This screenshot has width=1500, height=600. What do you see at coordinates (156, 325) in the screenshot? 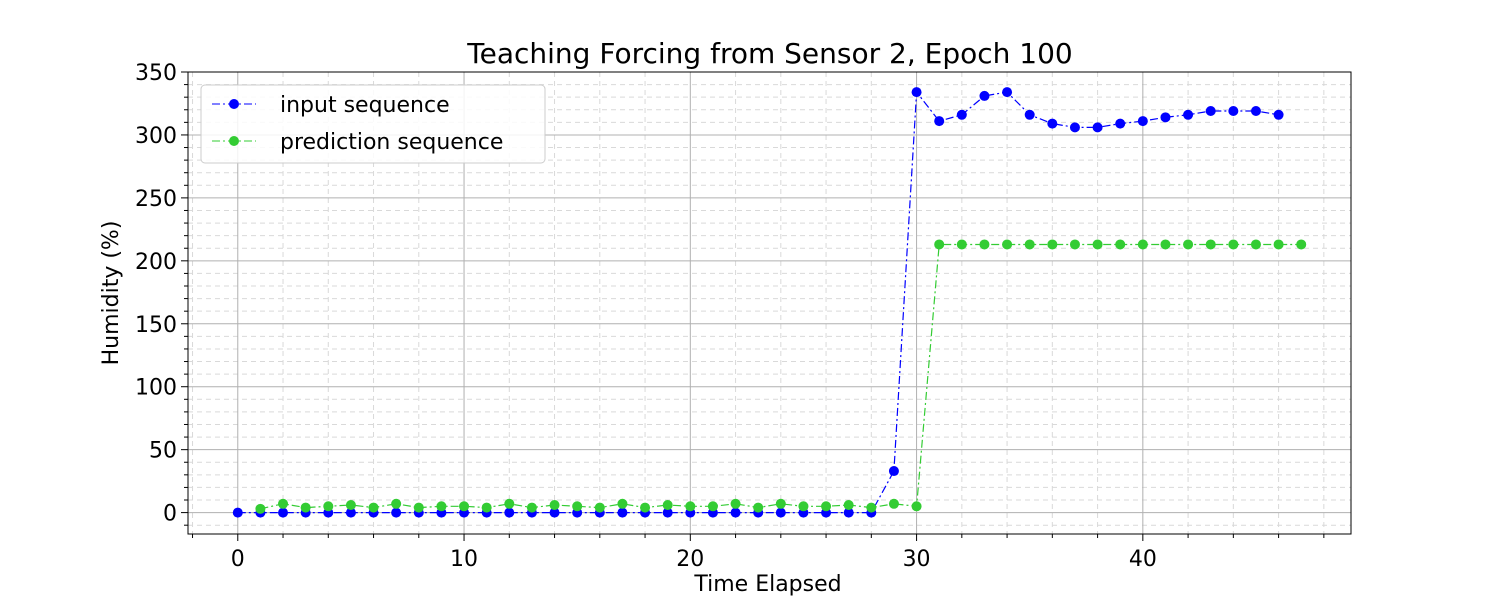
I see `y-tick-label: 150` at bounding box center [156, 325].